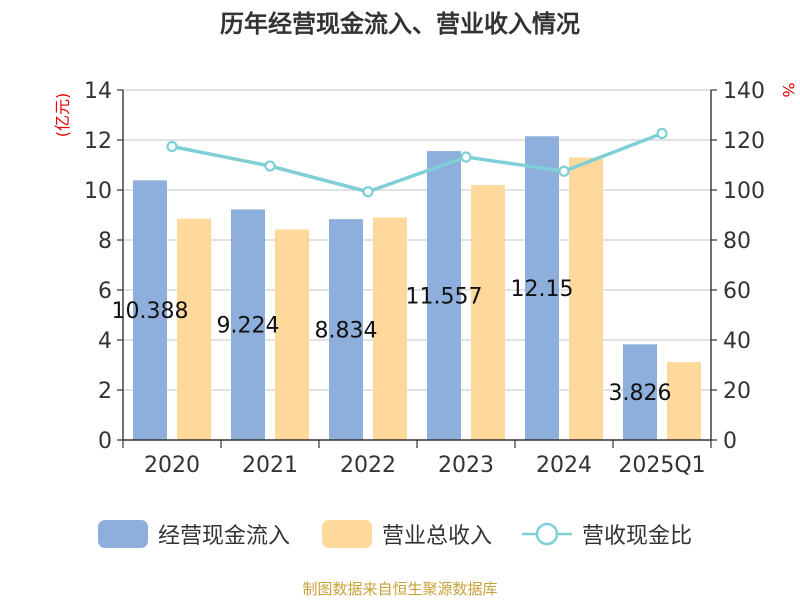  I want to click on x-tick-label: 2022, so click(368, 465).